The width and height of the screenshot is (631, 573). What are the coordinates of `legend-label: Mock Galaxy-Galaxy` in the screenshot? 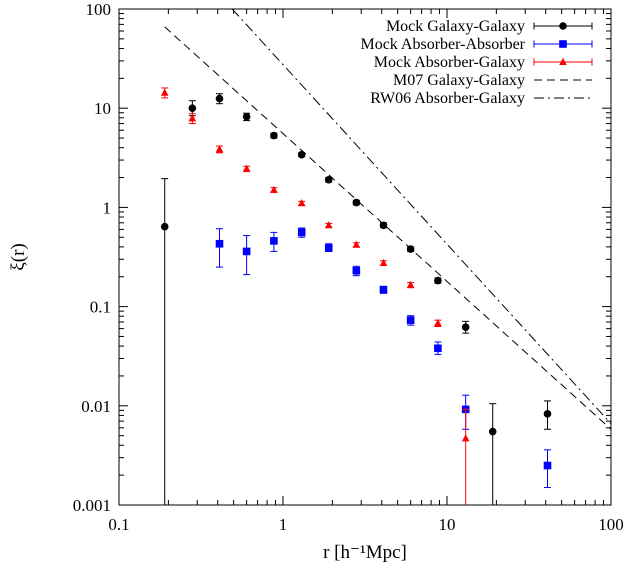 It's located at (455, 26).